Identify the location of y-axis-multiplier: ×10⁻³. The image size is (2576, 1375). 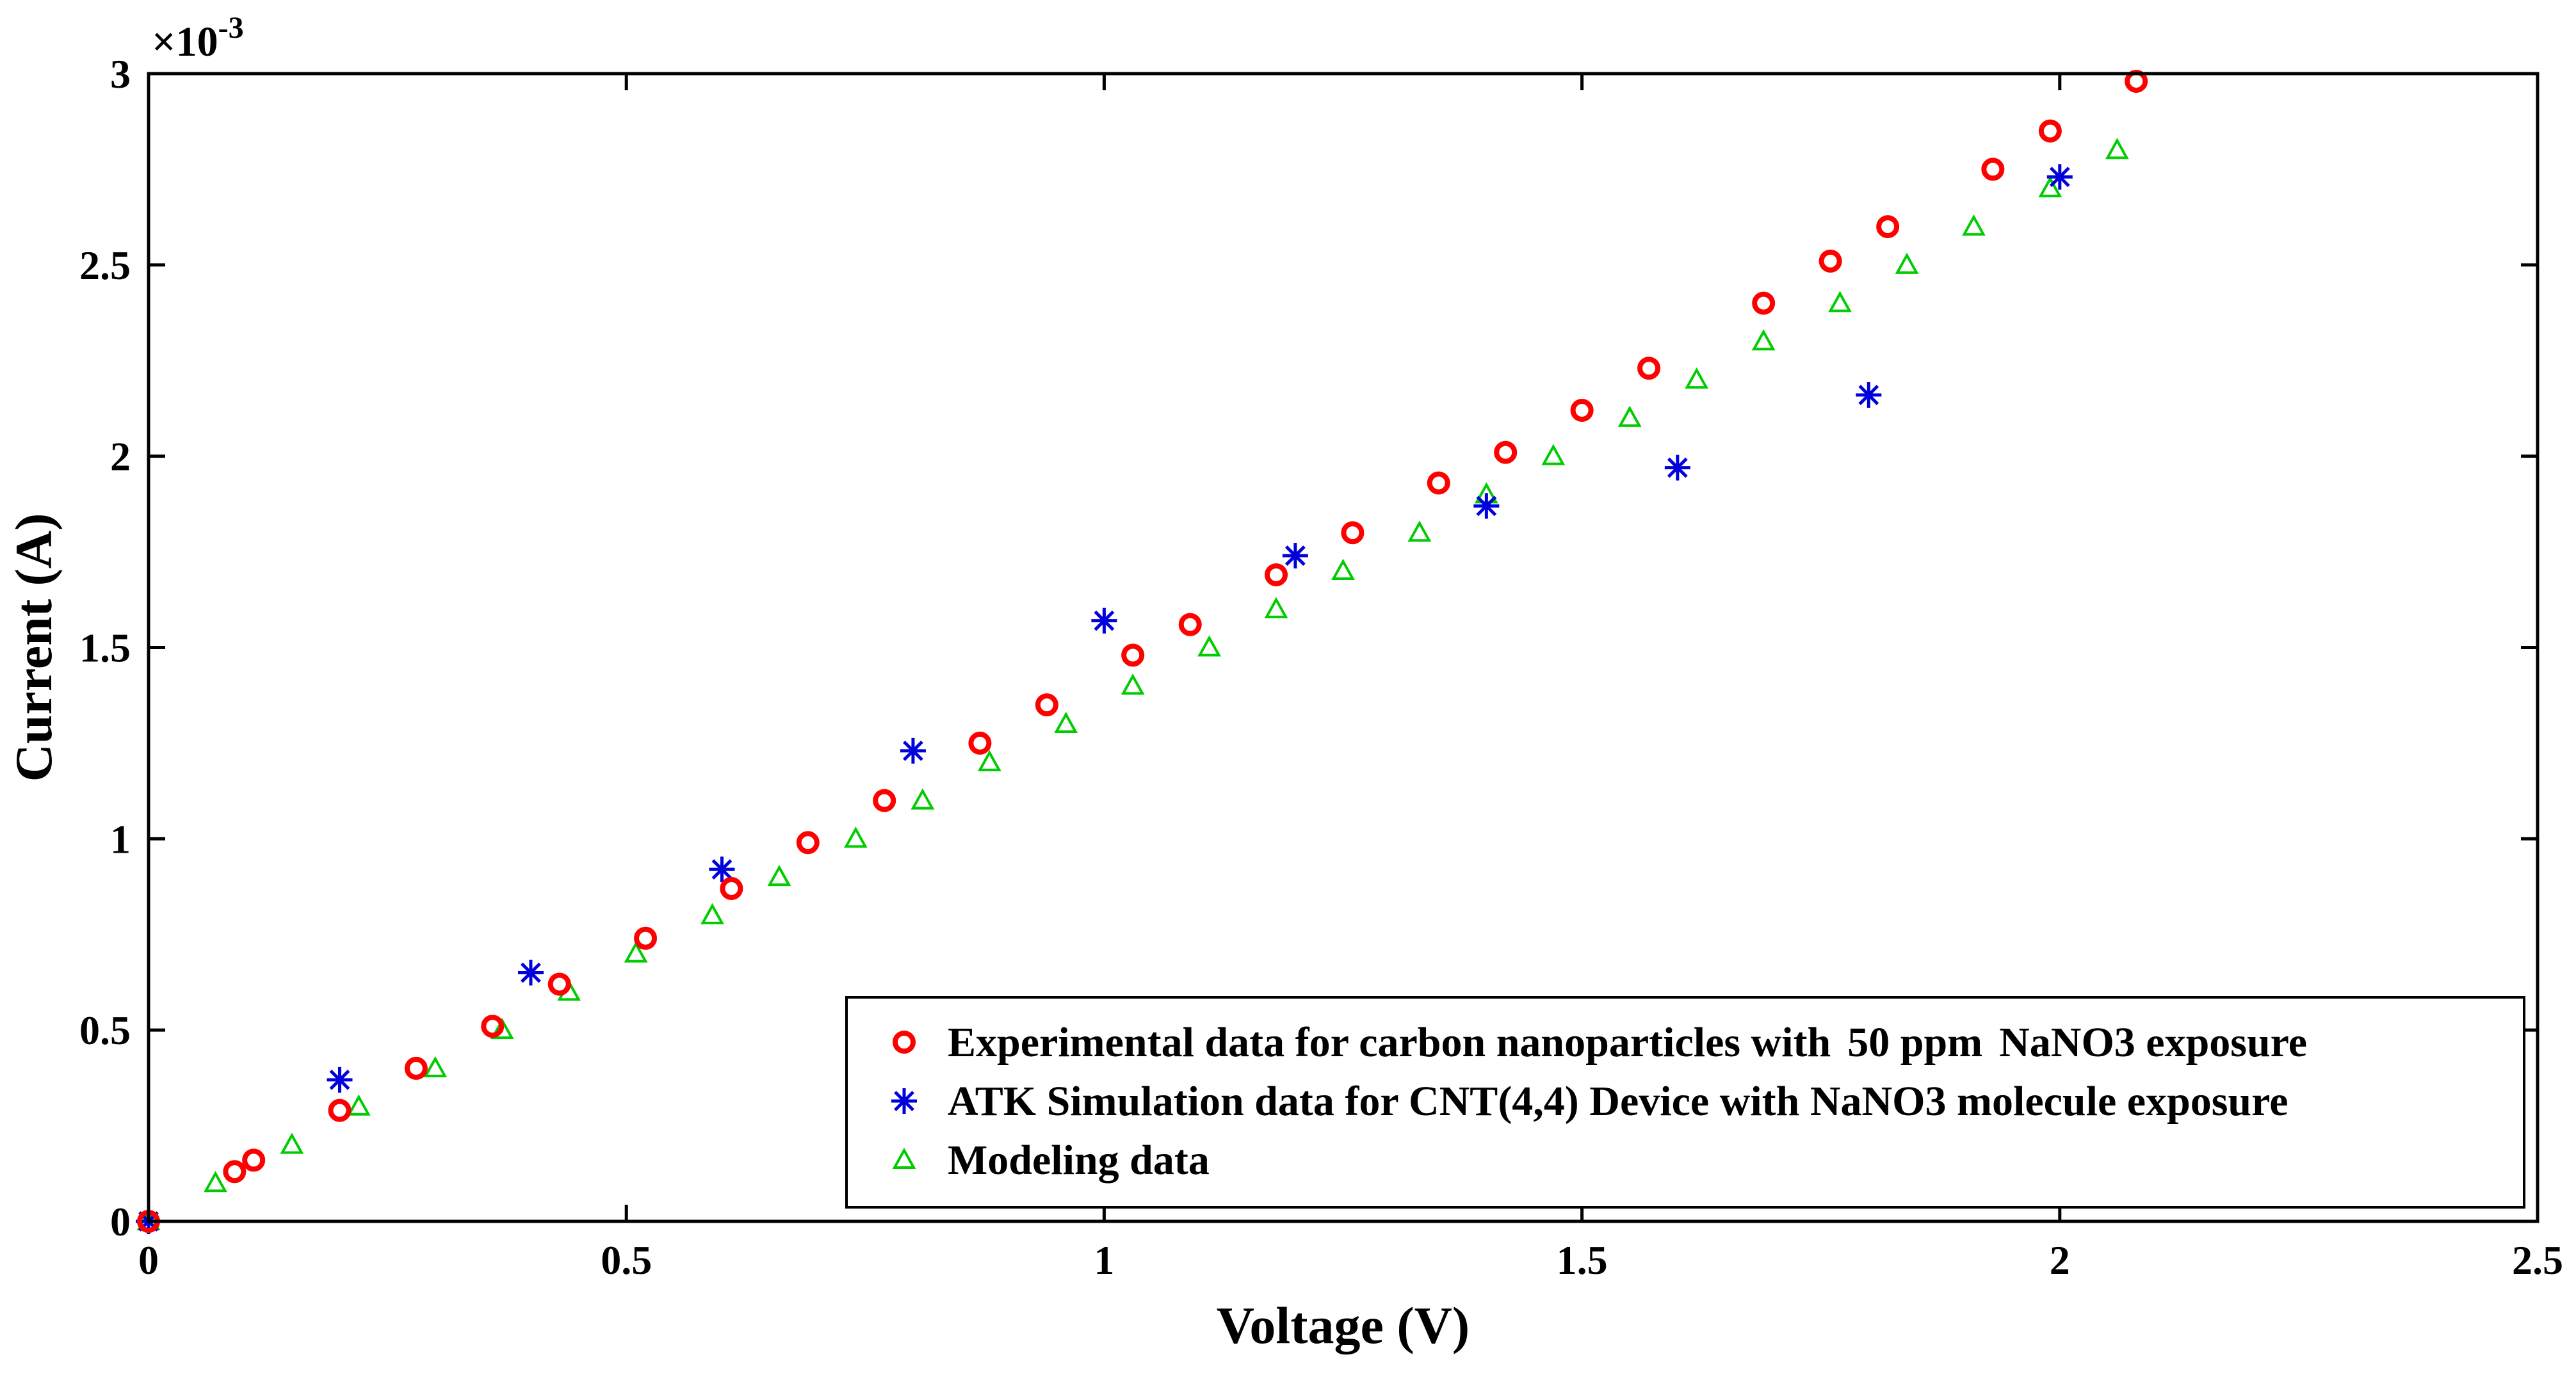
(198, 38).